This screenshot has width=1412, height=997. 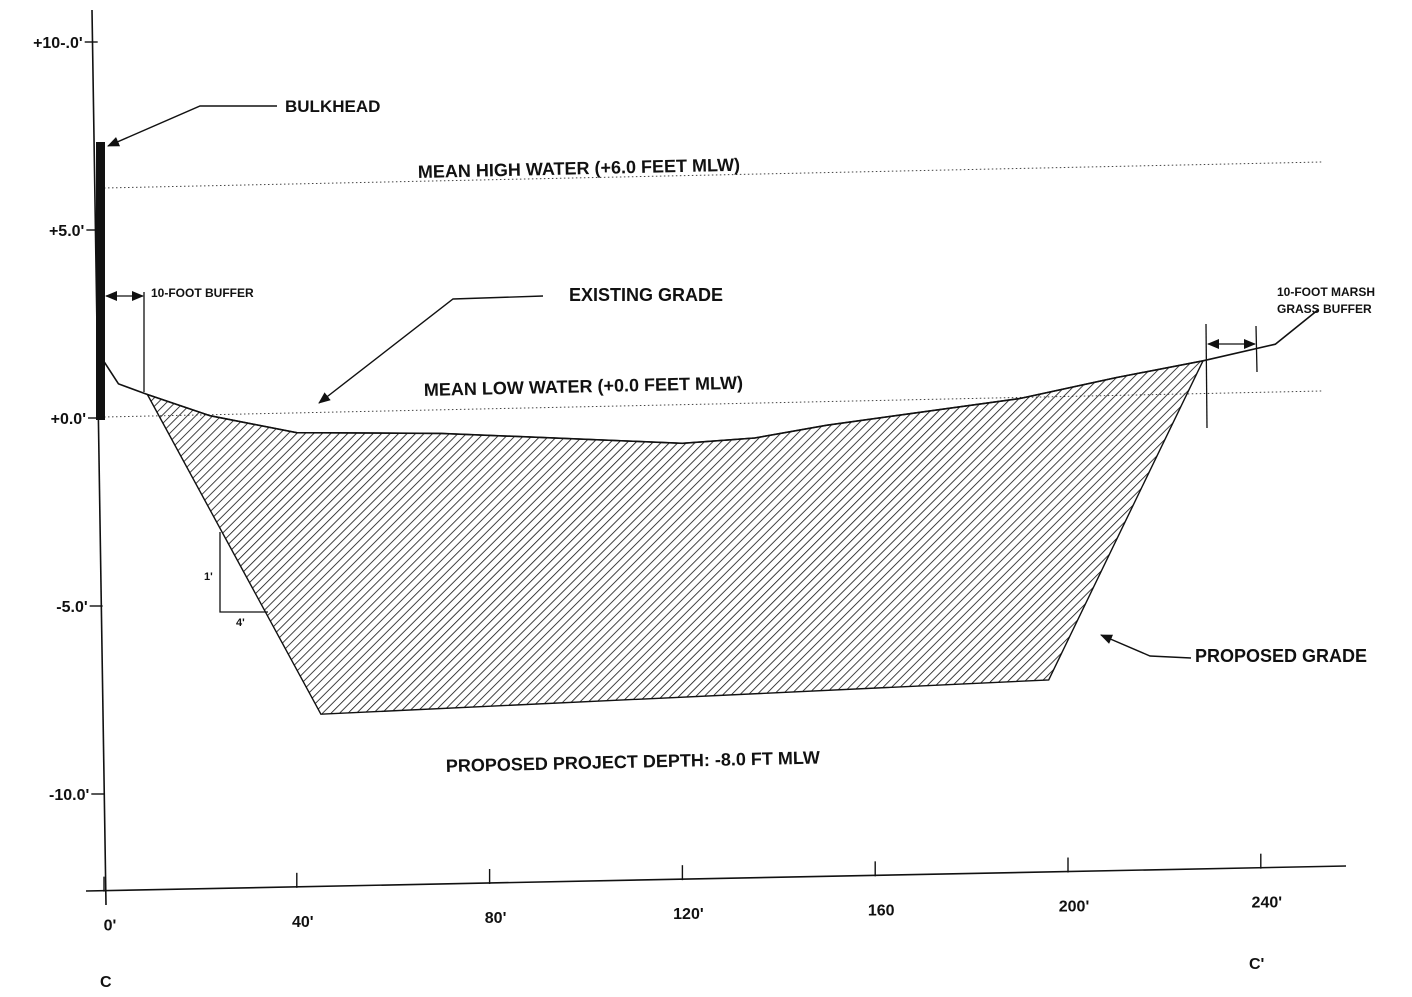 What do you see at coordinates (1267, 903) in the screenshot?
I see `x-tick-label: 240'` at bounding box center [1267, 903].